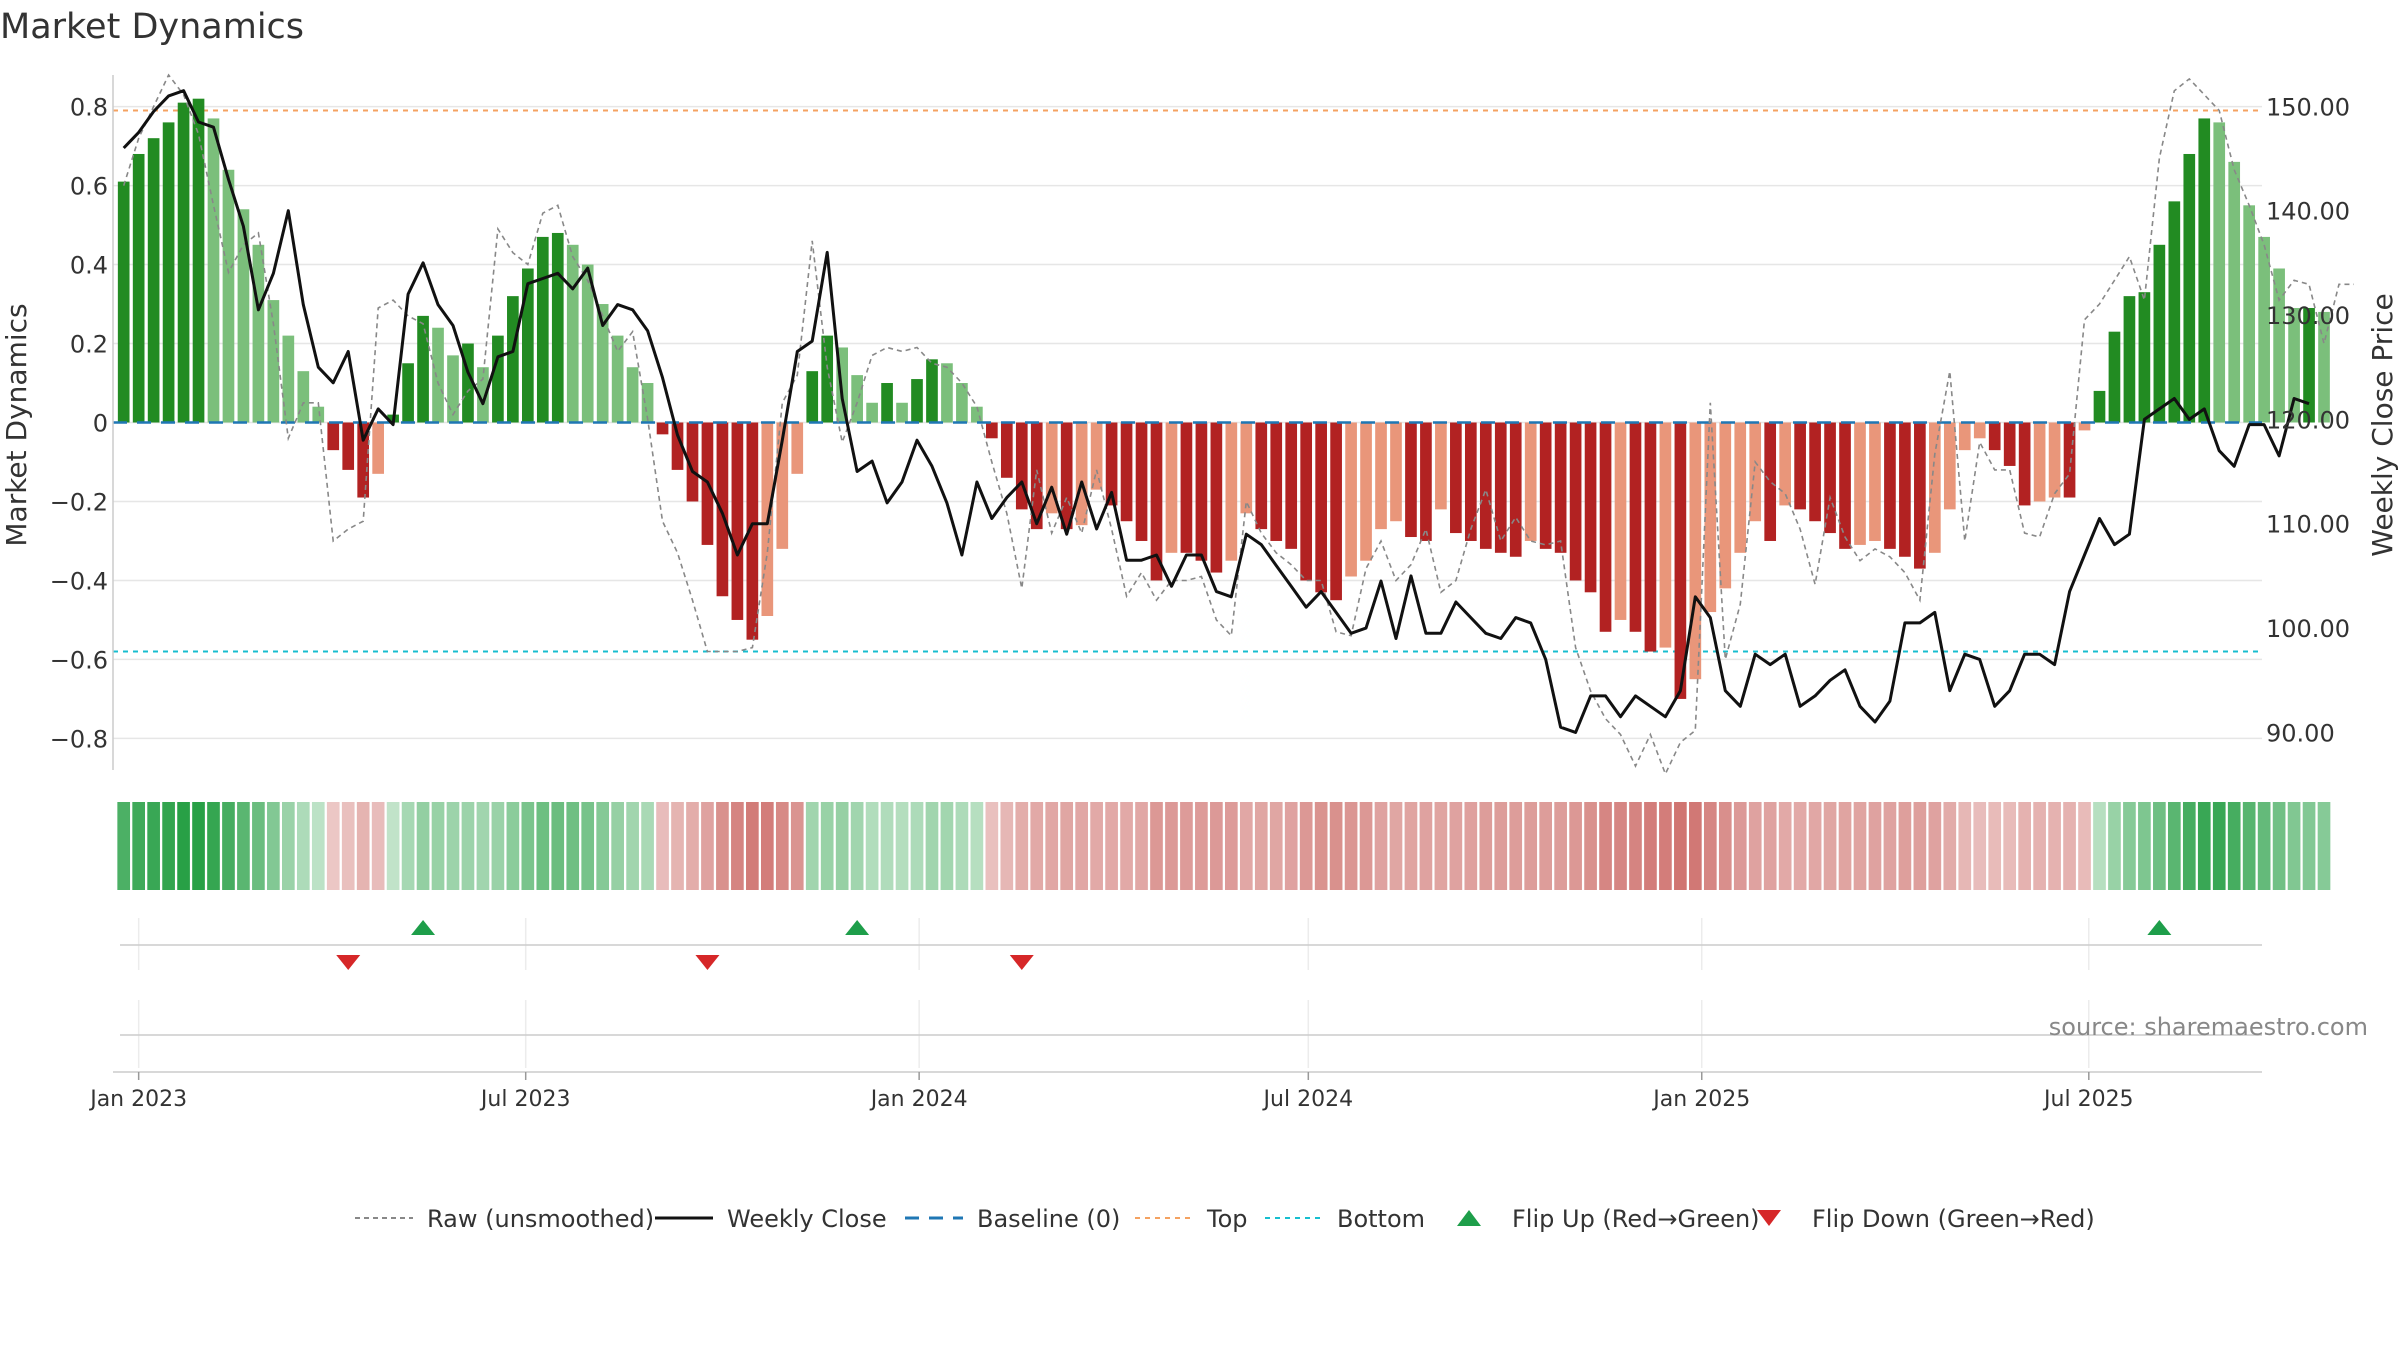 This screenshot has width=2400, height=1350. I want to click on y2-axis-title: Weekly Close Price, so click(2382, 424).